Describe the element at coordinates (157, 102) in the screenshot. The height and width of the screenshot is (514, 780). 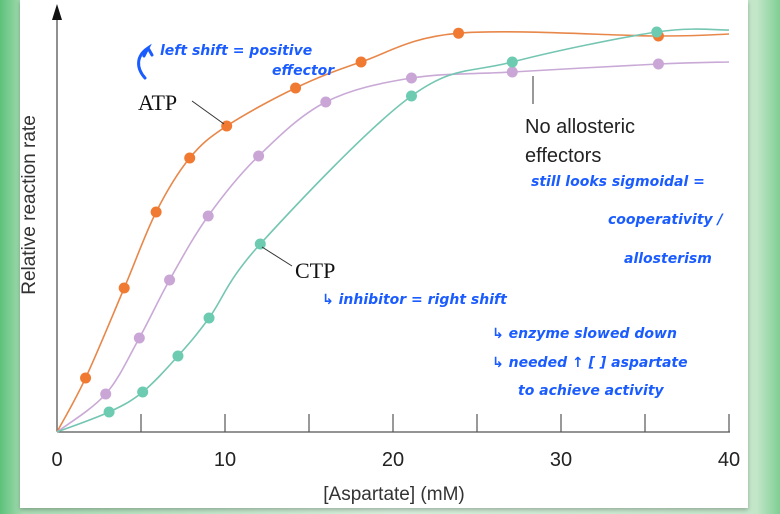
I see `atp-label: ATP` at that location.